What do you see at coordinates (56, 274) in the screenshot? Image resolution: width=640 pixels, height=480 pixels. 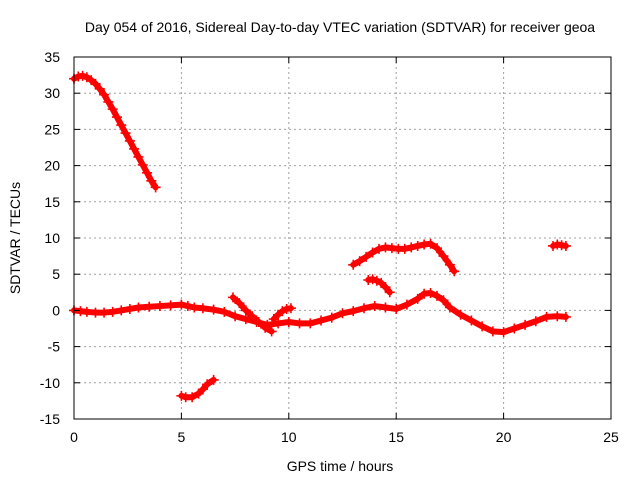 I see `y-tick-label: 5` at bounding box center [56, 274].